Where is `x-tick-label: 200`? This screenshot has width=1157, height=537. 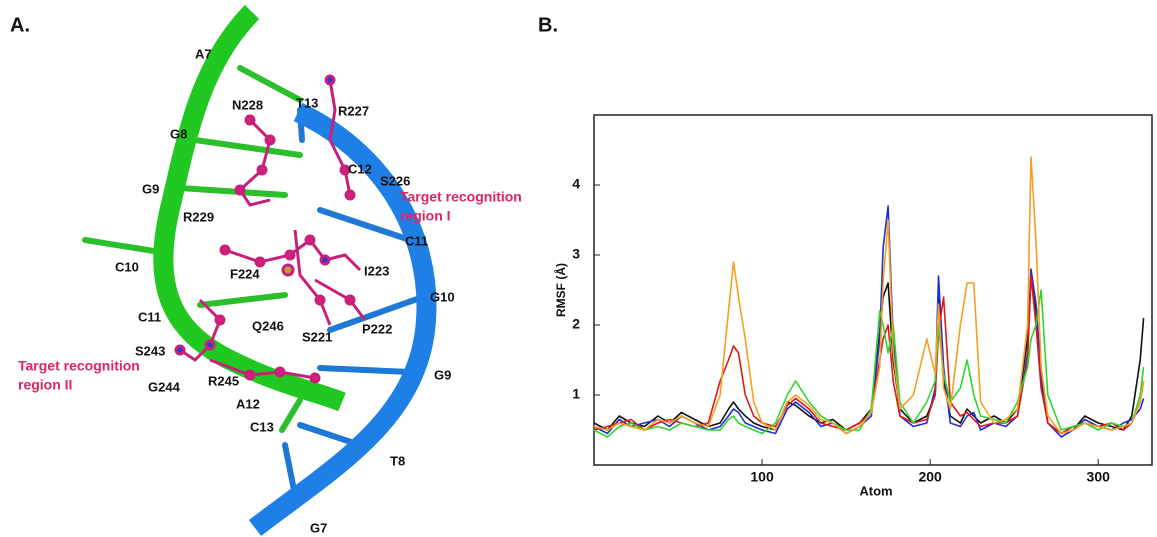
x-tick-label: 200 is located at coordinates (930, 477).